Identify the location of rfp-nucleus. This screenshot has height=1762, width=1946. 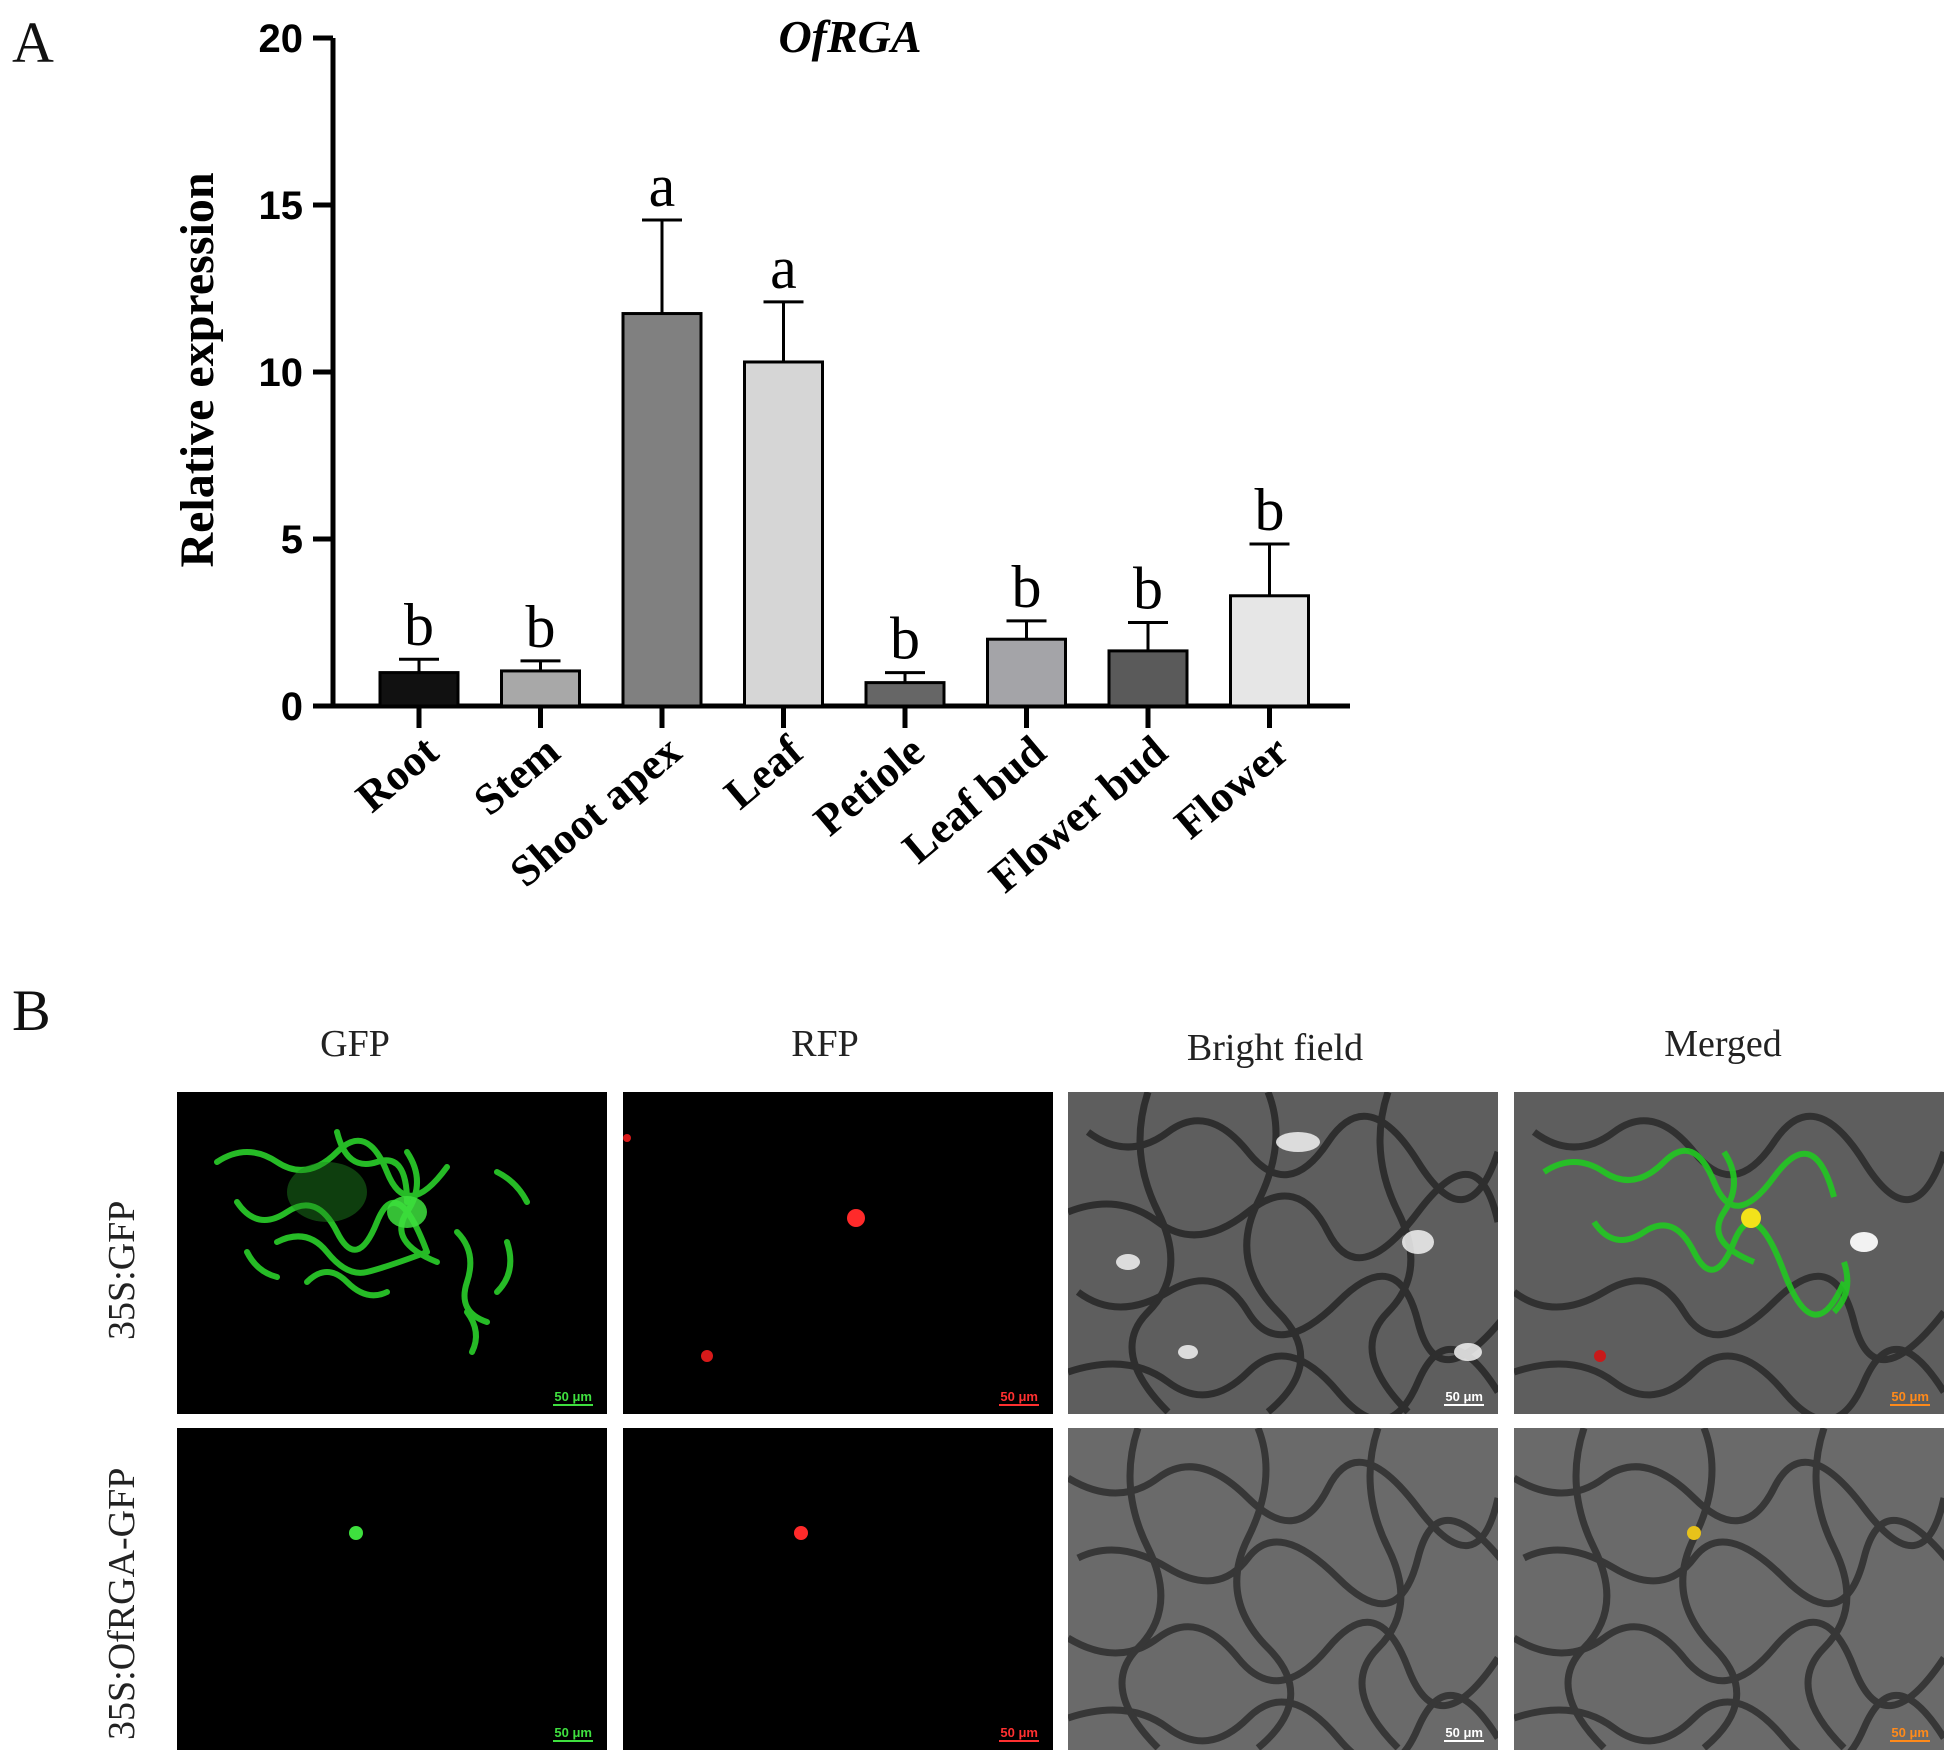
(801, 1533).